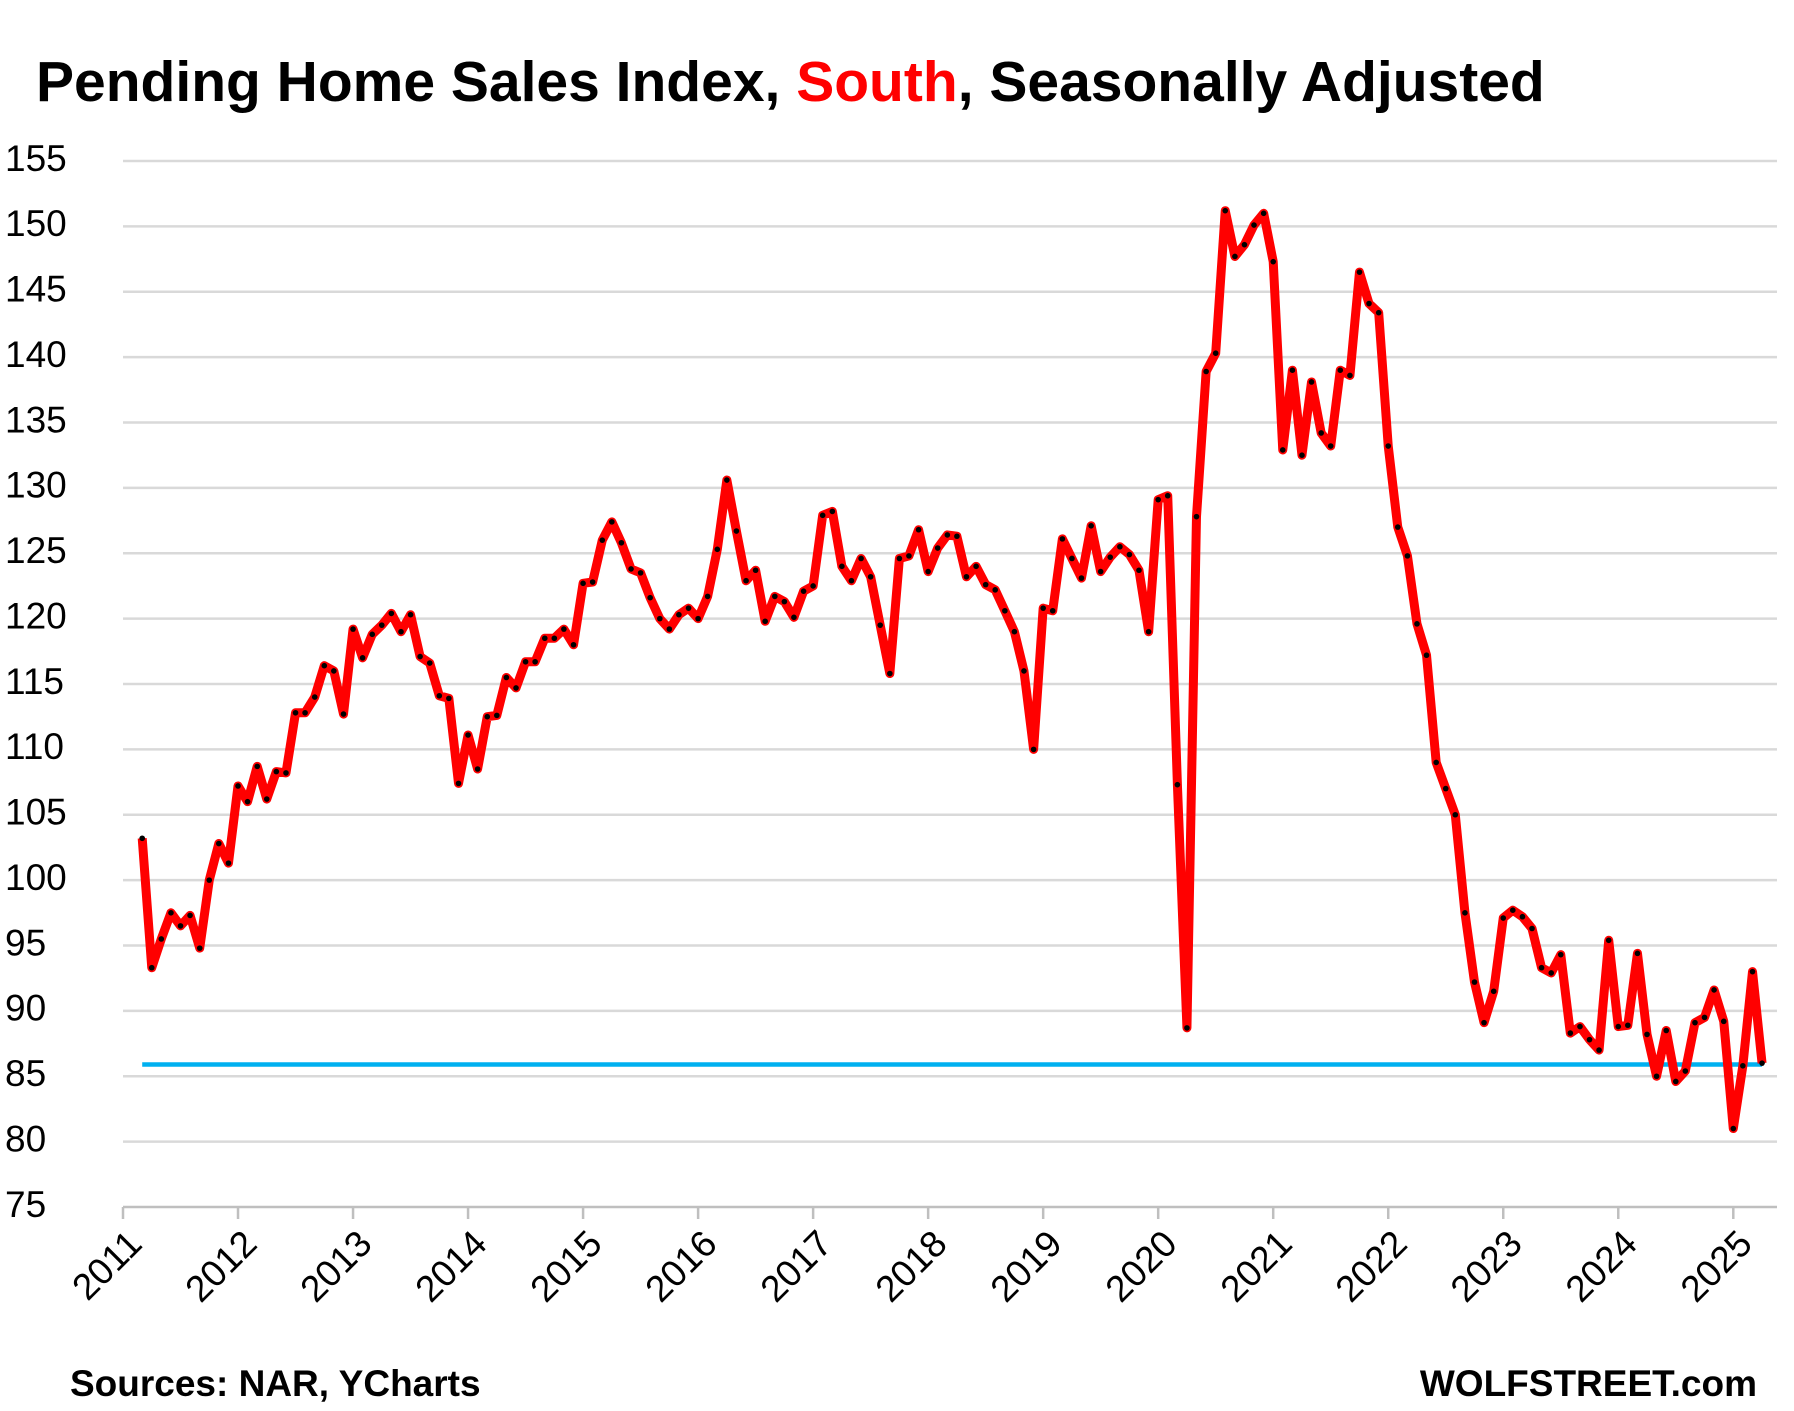 This screenshot has width=1794, height=1411. I want to click on x-tick-label: 2023, so click(1486, 1266).